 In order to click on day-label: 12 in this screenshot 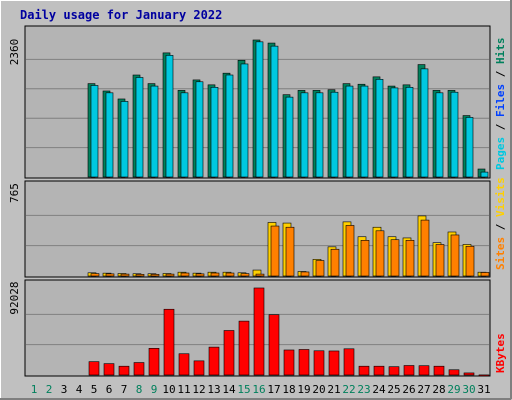, I will do `click(198, 389)`.